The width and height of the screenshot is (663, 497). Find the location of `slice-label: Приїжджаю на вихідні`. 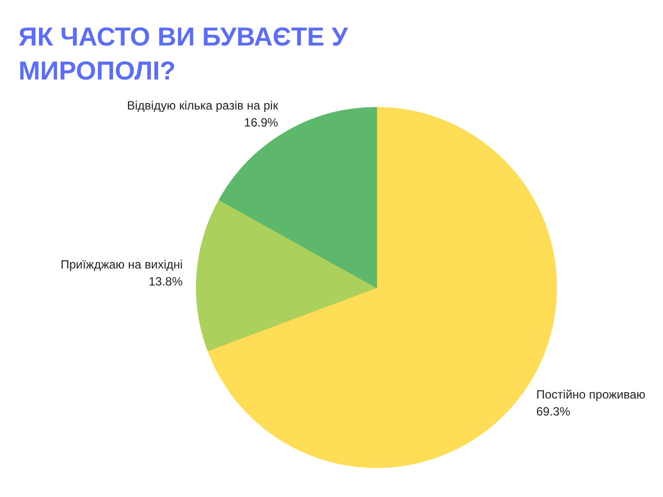

slice-label: Приїжджаю на вихідні is located at coordinates (121, 264).